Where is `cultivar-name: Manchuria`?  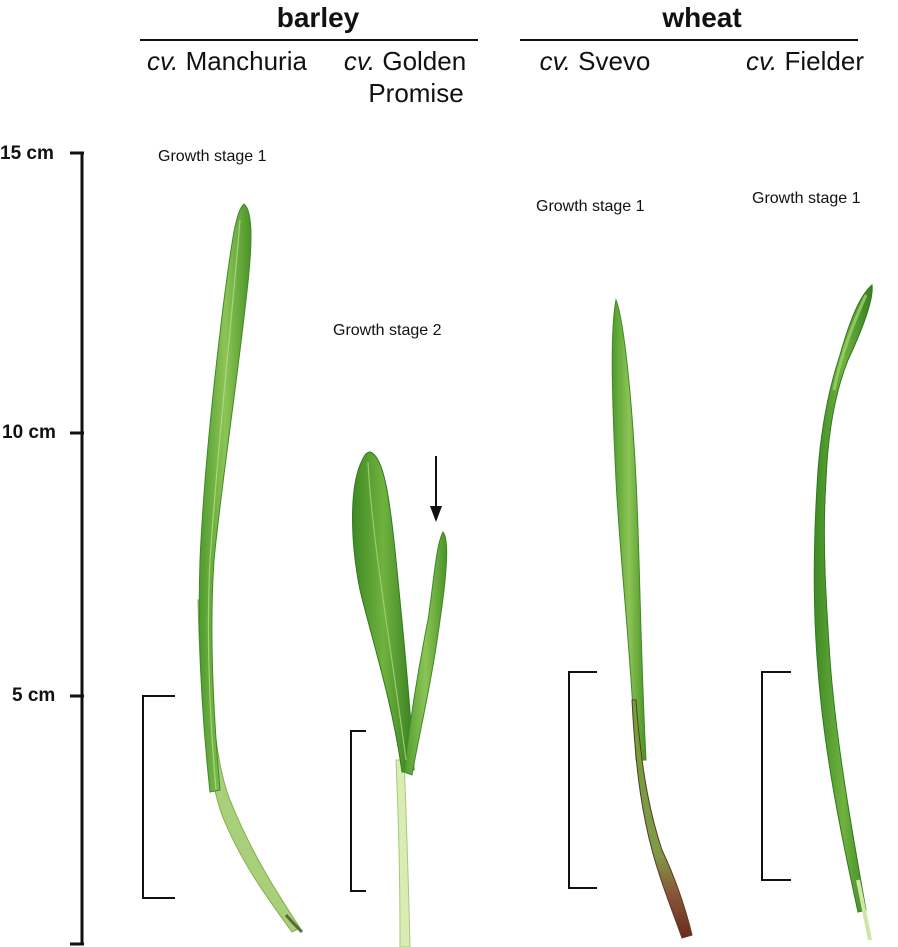
cultivar-name: Manchuria is located at coordinates (246, 61).